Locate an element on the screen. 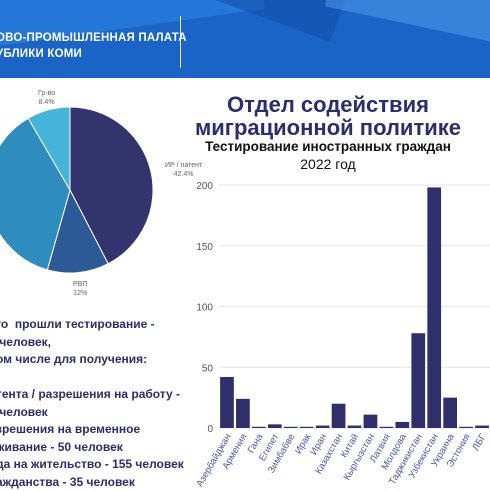 The width and height of the screenshot is (490, 491). x-tick-label: ЛБГ is located at coordinates (479, 442).